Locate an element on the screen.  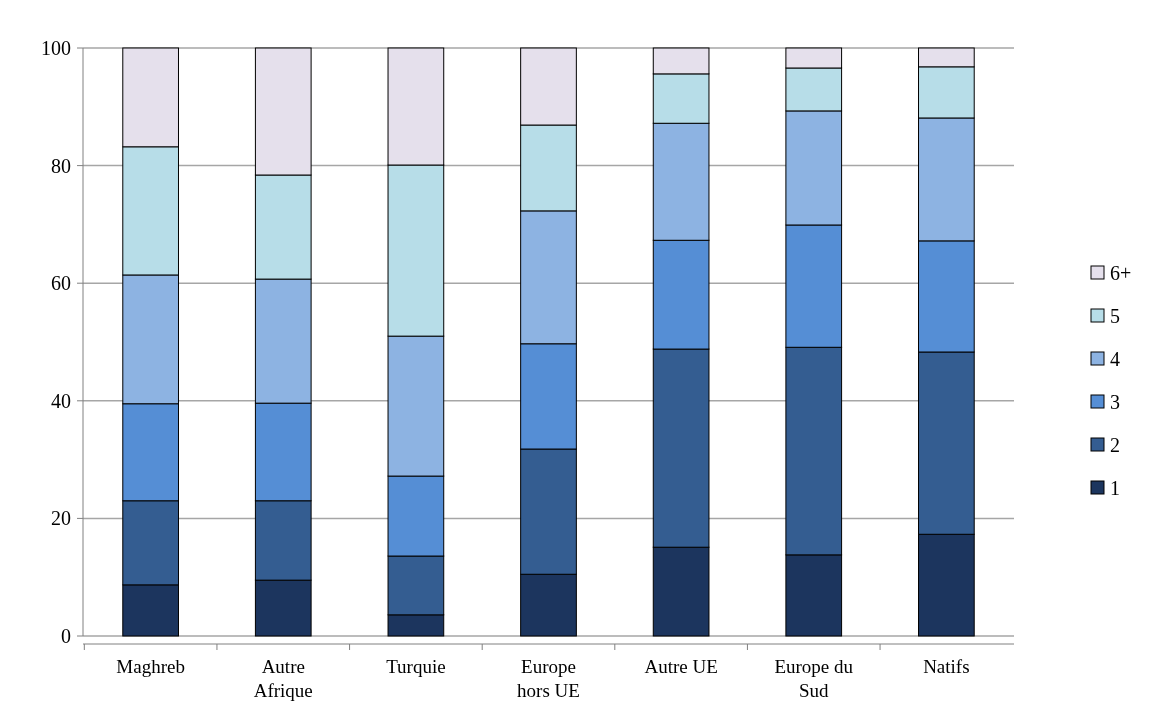
legend-label: 1 is located at coordinates (1115, 488).